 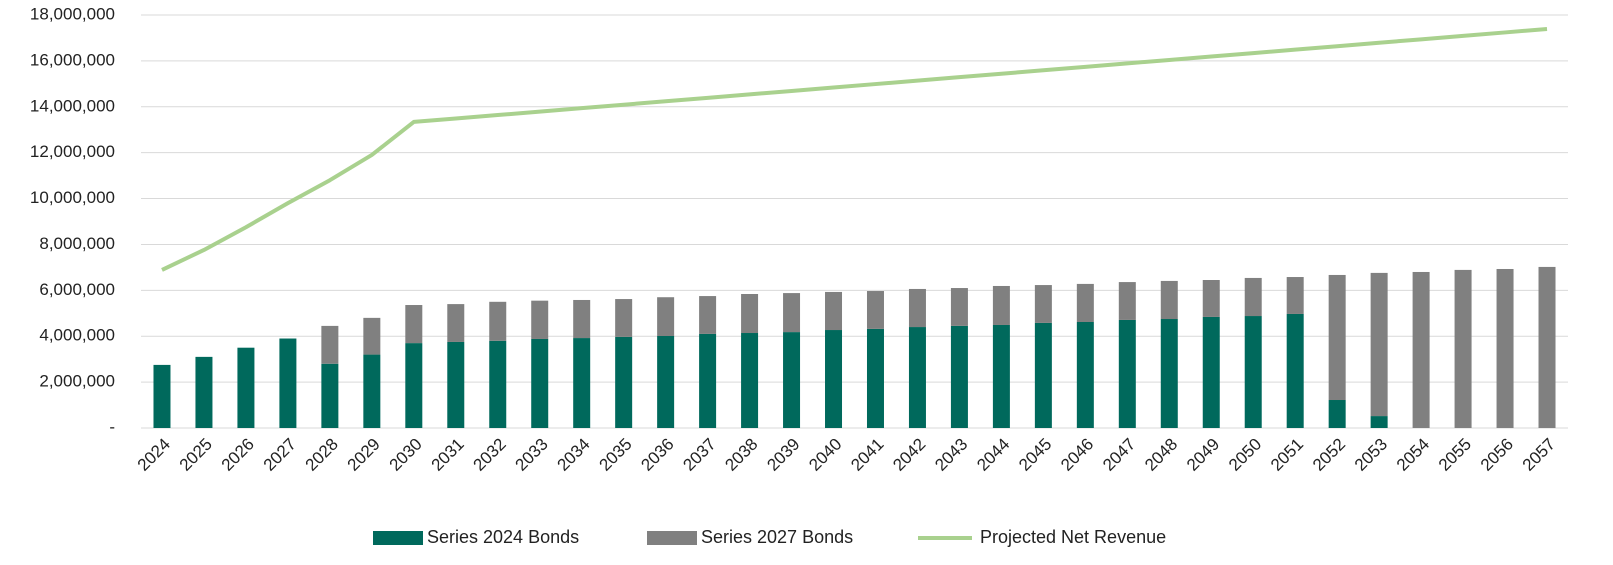 What do you see at coordinates (741, 455) in the screenshot?
I see `x-tick-label: 2038` at bounding box center [741, 455].